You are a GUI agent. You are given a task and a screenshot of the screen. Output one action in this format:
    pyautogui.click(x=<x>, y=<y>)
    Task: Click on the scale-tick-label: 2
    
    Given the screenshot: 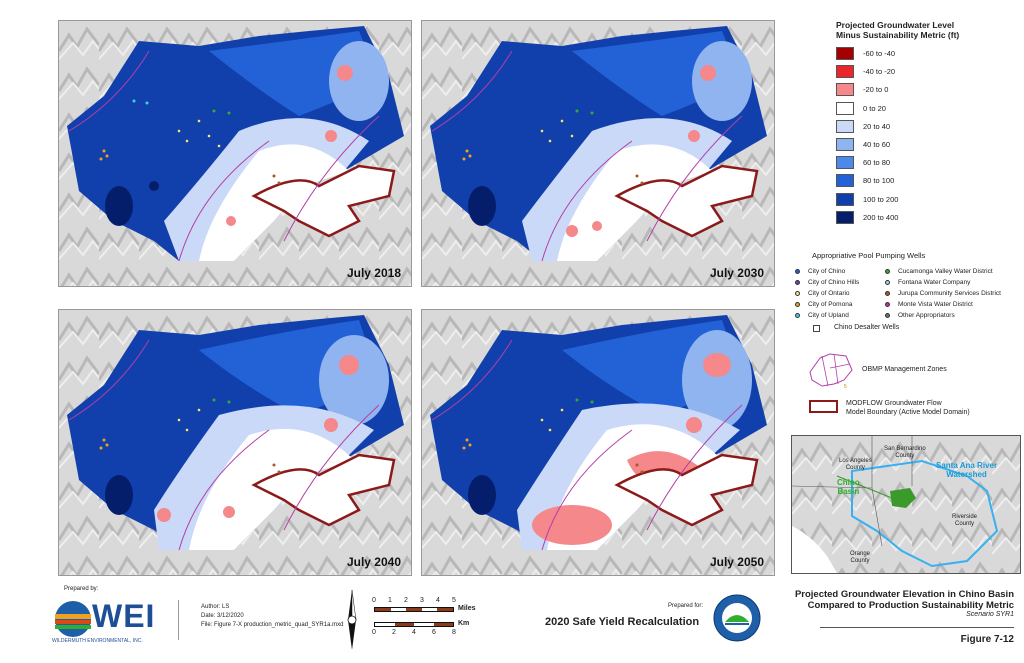 What is the action you would take?
    pyautogui.click(x=406, y=600)
    